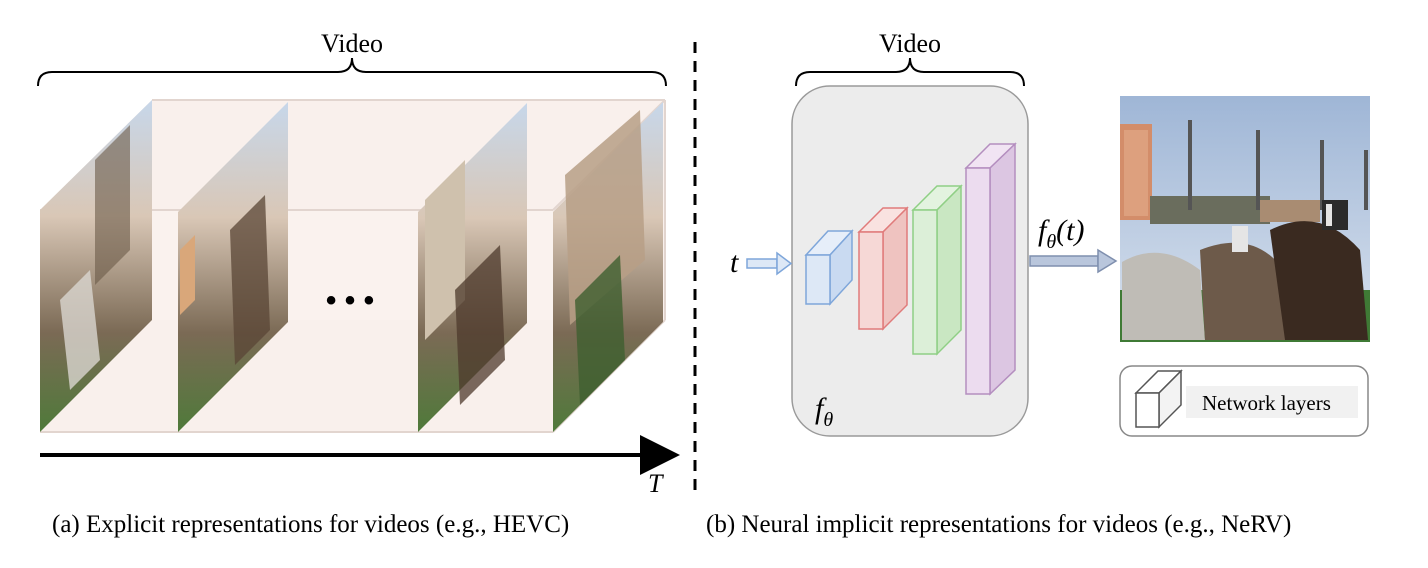  What do you see at coordinates (656, 483) in the screenshot?
I see `time-axis-label: T` at bounding box center [656, 483].